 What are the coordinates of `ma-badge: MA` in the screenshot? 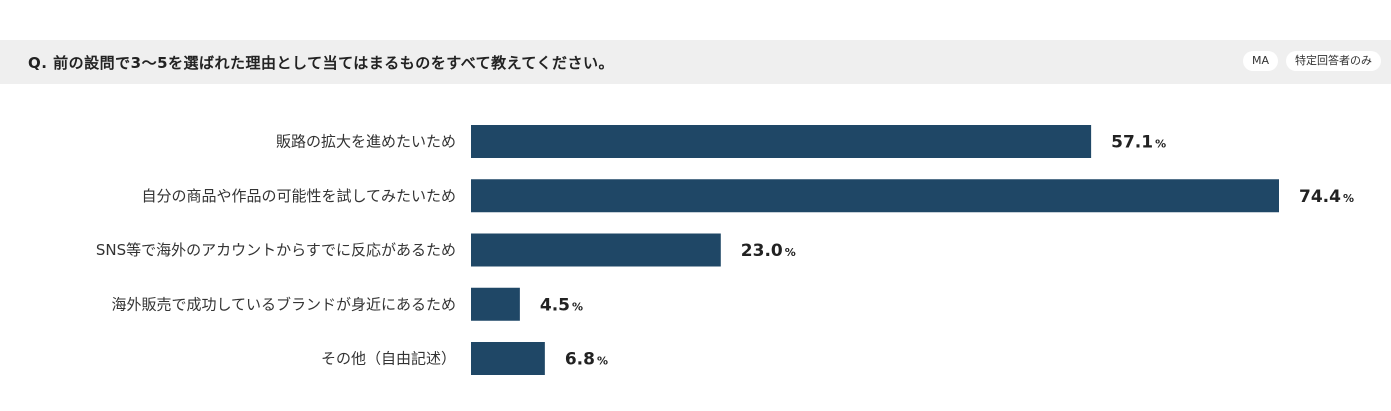 It's located at (1260, 61).